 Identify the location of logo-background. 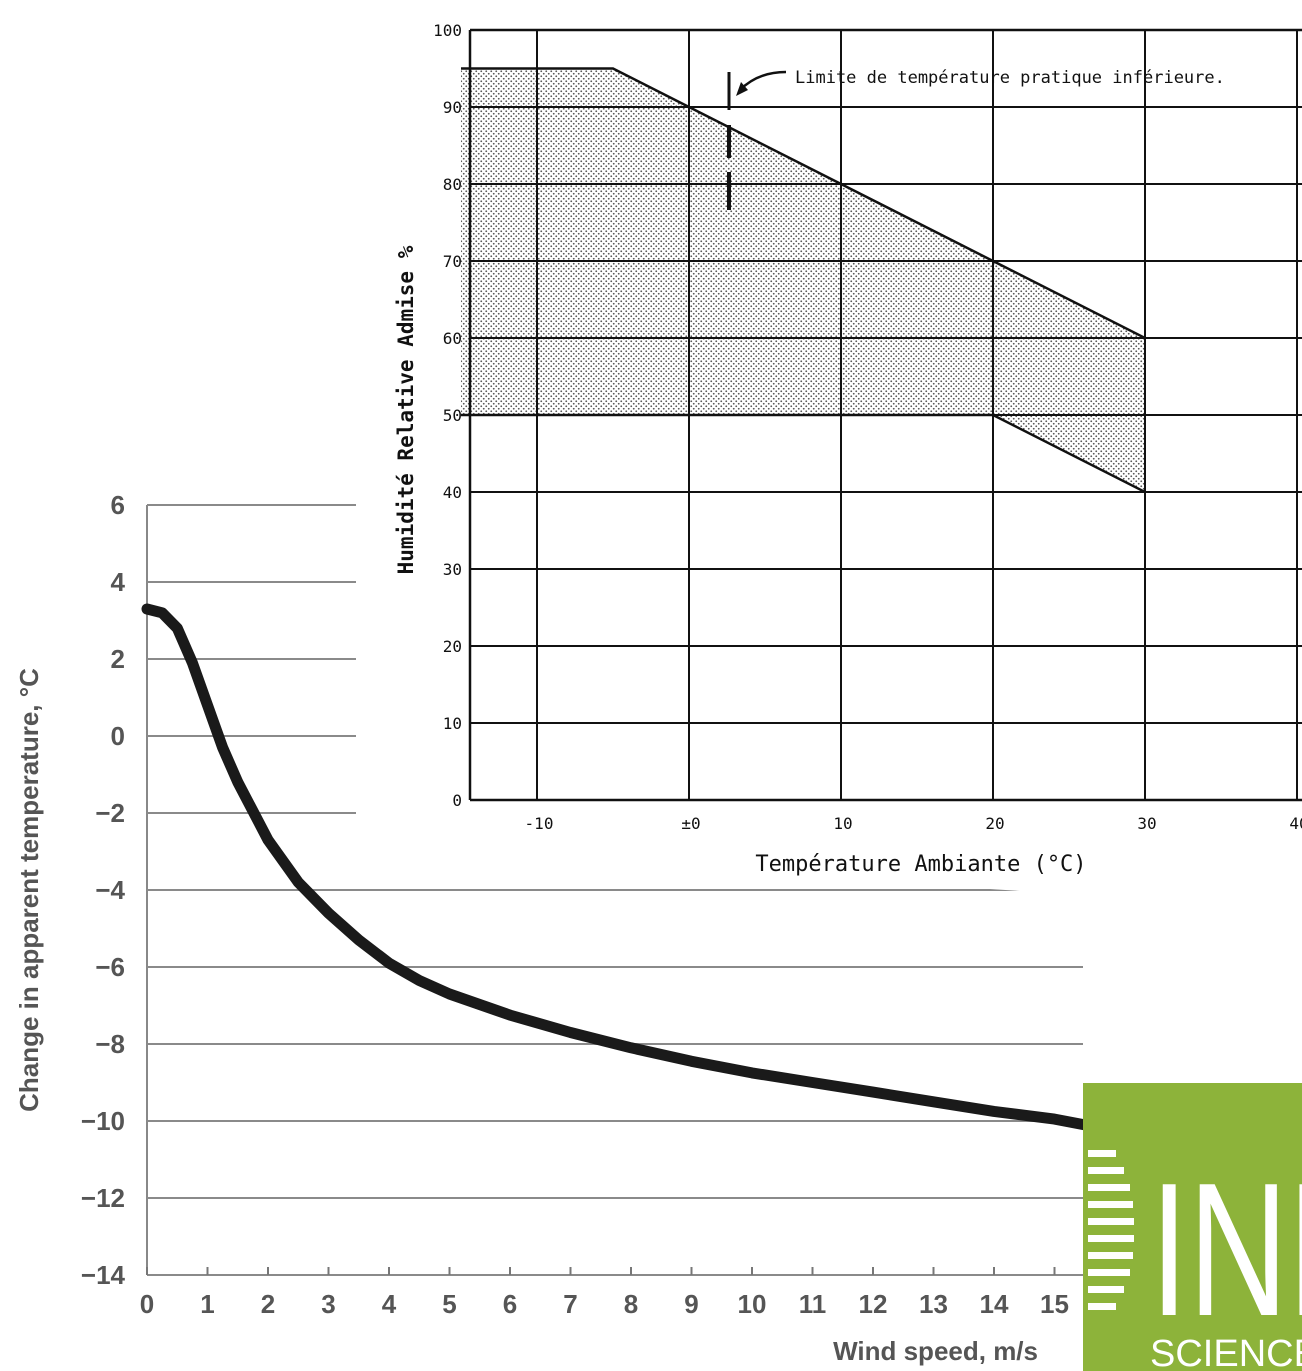
(1192, 1227).